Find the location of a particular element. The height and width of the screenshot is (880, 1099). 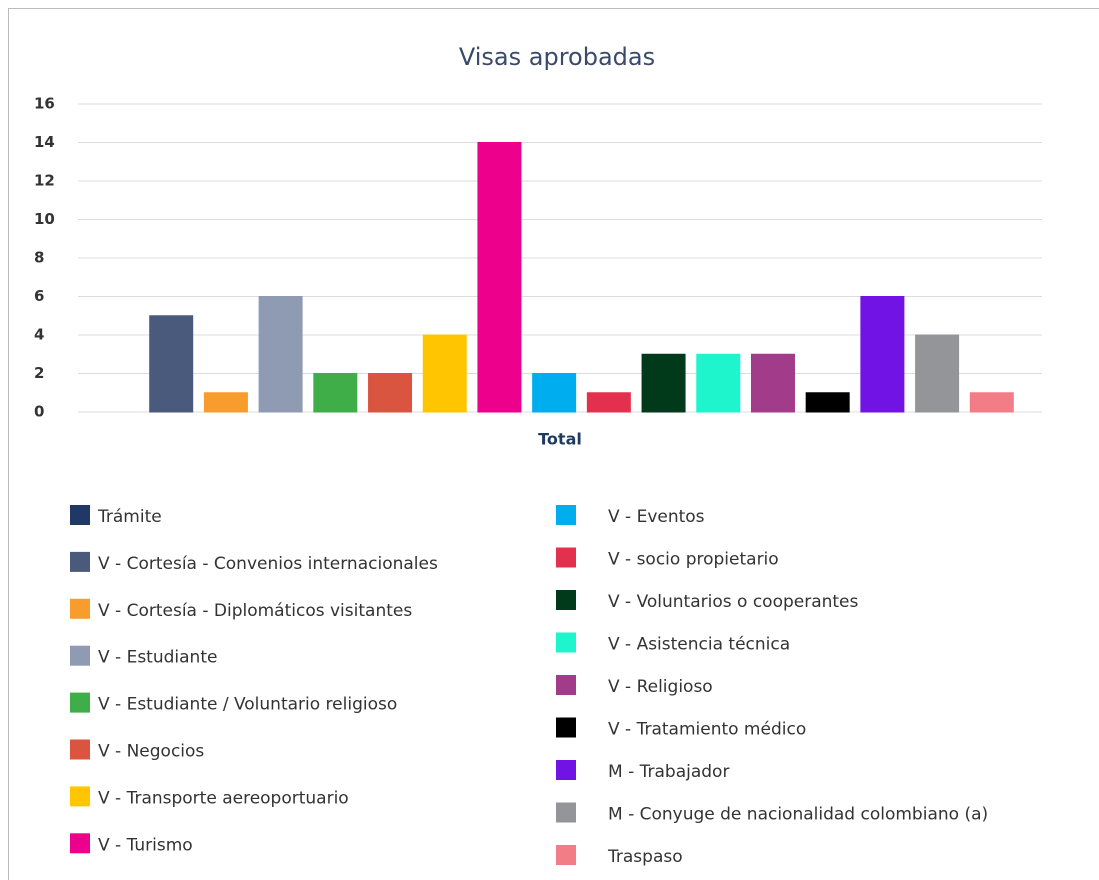

legend-label: M - Trabajador is located at coordinates (668, 772).